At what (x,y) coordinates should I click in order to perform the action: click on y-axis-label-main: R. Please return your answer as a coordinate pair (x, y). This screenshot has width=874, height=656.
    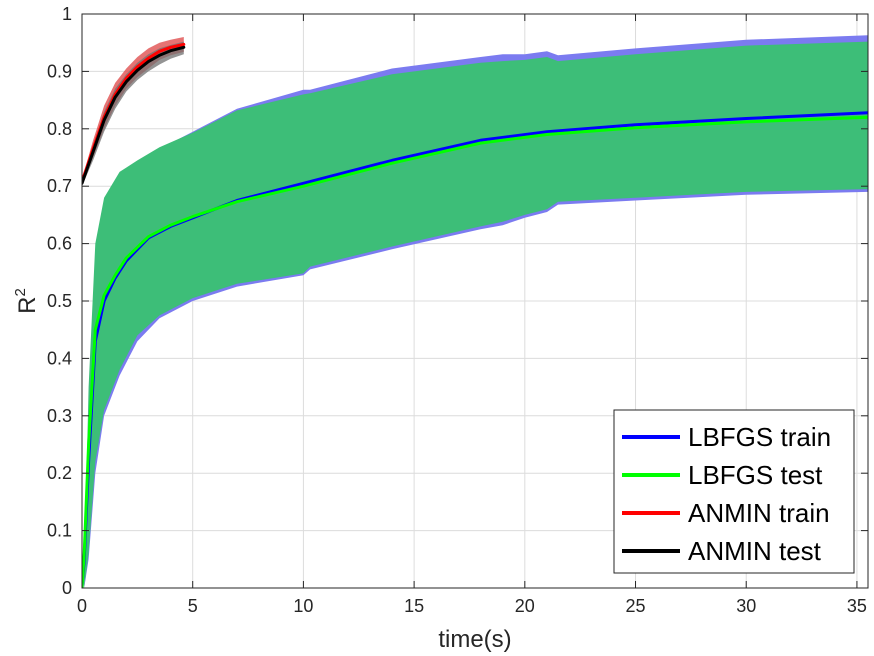
    Looking at the image, I should click on (27, 305).